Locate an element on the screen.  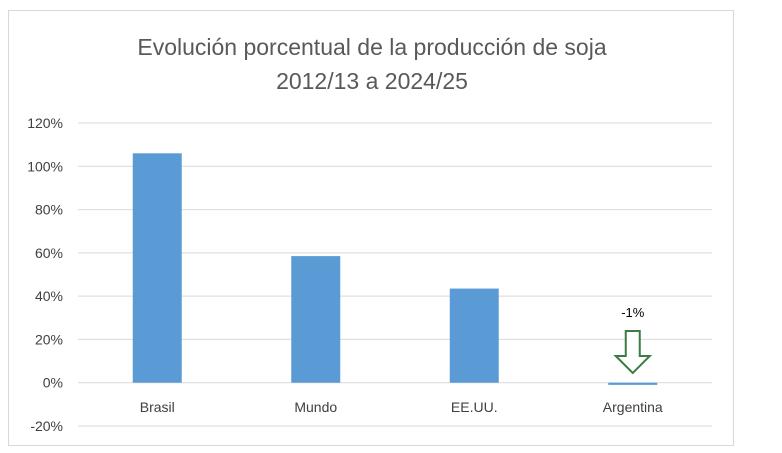
y-tick-label: 40% is located at coordinates (49, 296).